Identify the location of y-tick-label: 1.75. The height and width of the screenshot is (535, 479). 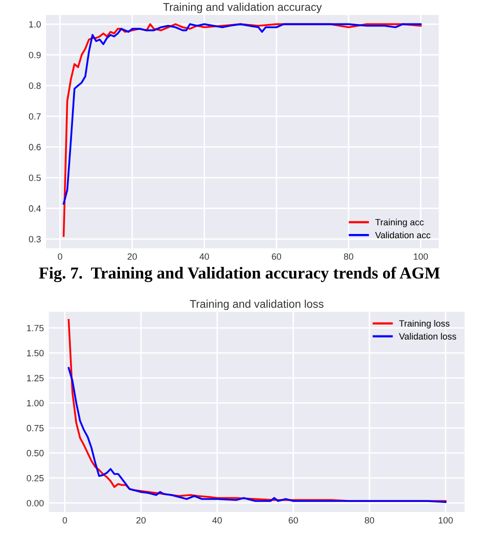
(35, 328).